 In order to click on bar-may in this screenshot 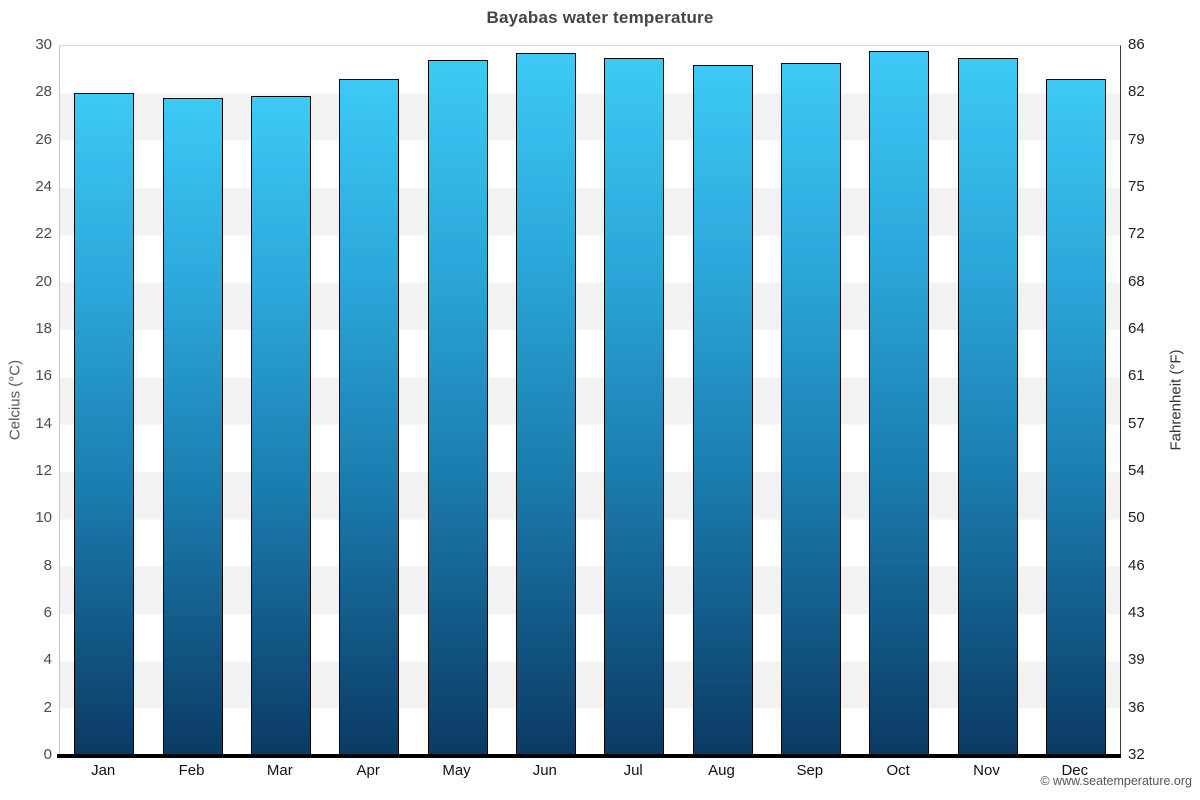, I will do `click(457, 408)`.